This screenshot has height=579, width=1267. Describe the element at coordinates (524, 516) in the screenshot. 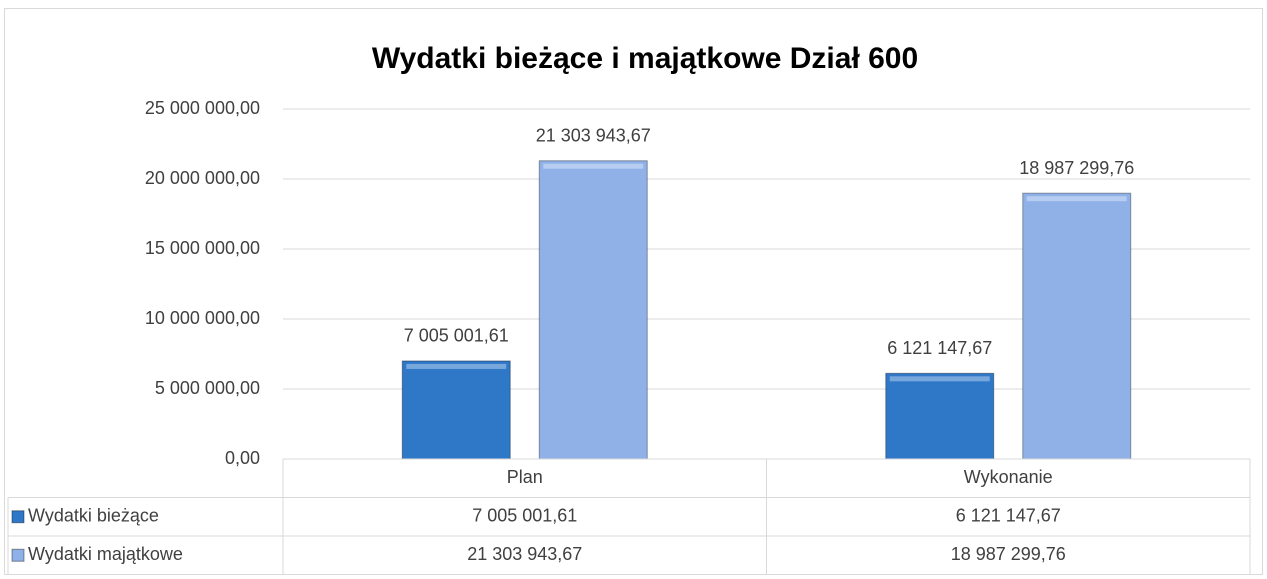

I see `table-cell: 7 005 001,61` at that location.